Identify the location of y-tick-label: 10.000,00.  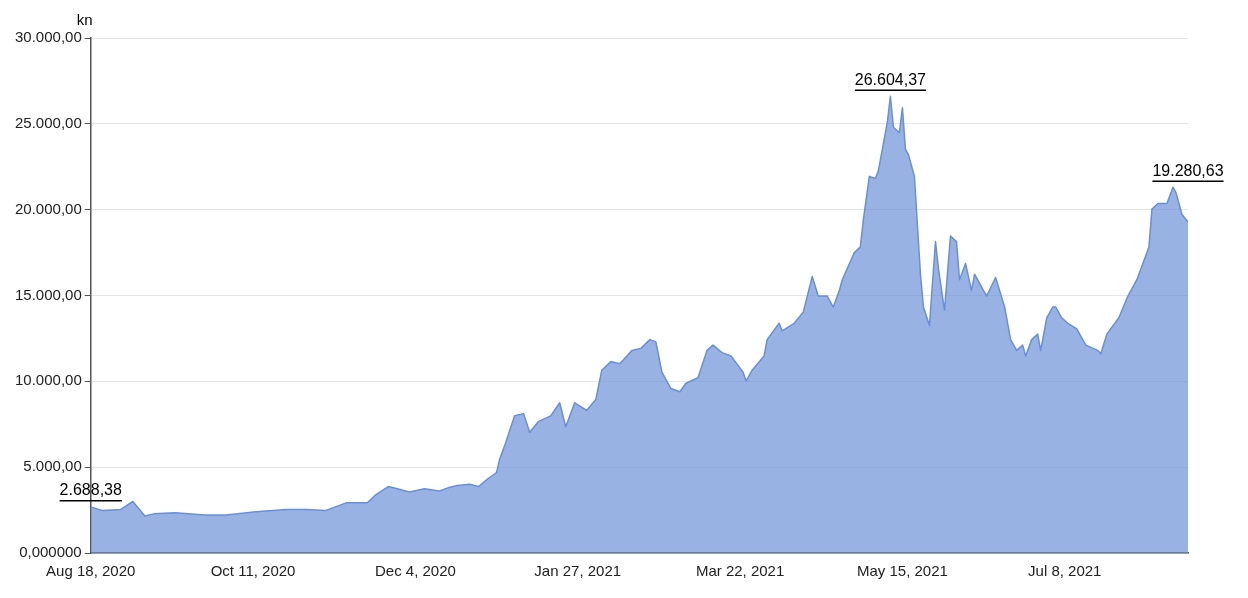
(48, 380).